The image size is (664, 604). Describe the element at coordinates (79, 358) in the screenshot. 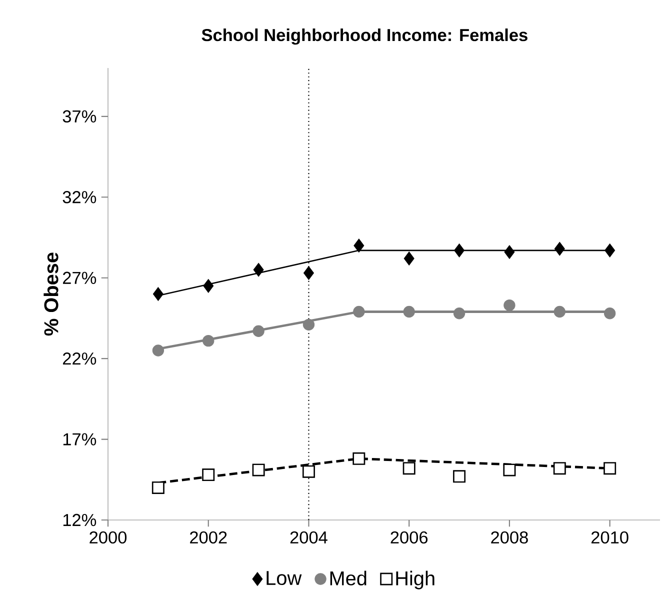

I see `y-tick-label: 22%` at that location.